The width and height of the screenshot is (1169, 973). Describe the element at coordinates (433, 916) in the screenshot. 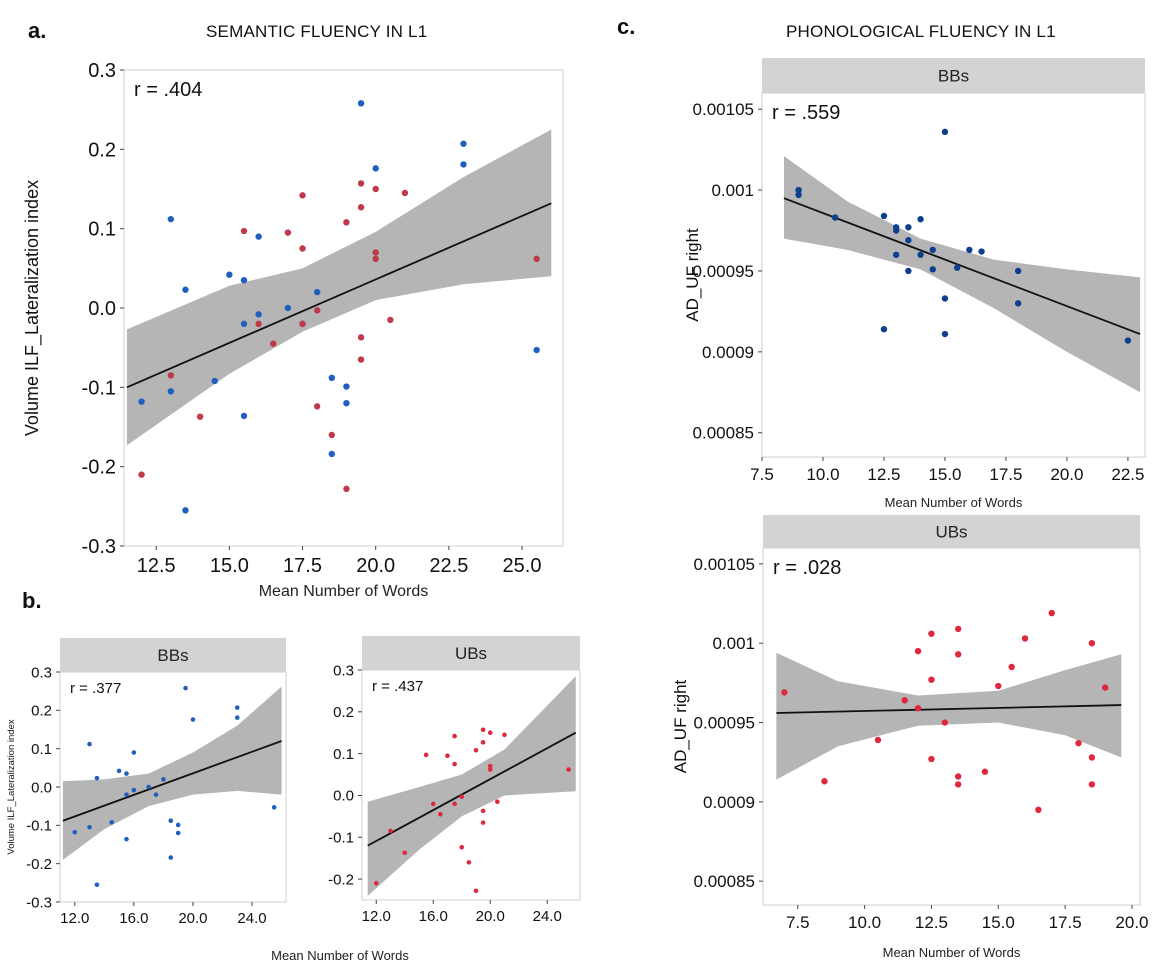

I see `x-tick-label: 16.0` at that location.